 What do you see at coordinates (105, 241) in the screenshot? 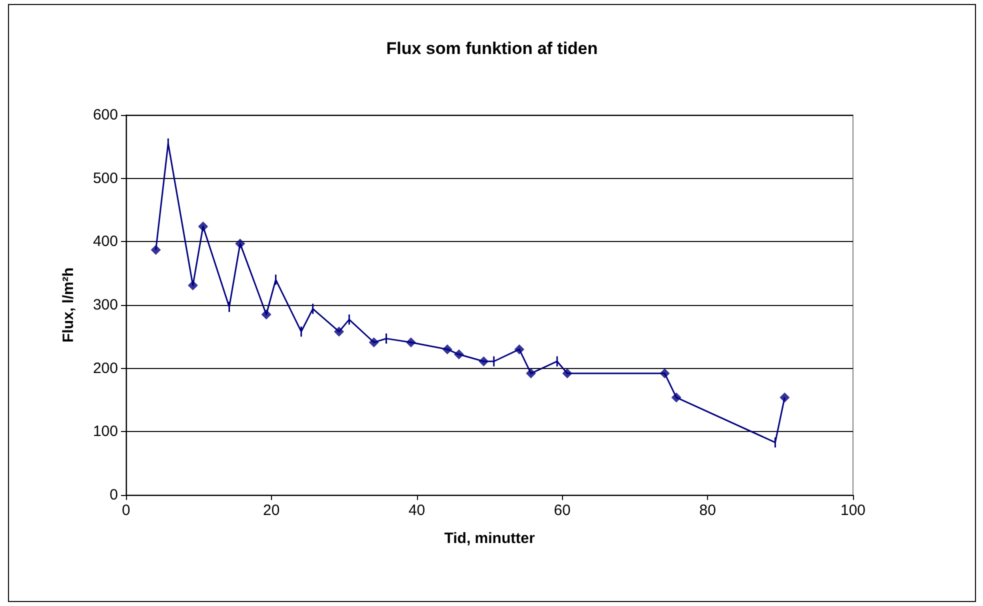
I see `y-tick-label: 400` at bounding box center [105, 241].